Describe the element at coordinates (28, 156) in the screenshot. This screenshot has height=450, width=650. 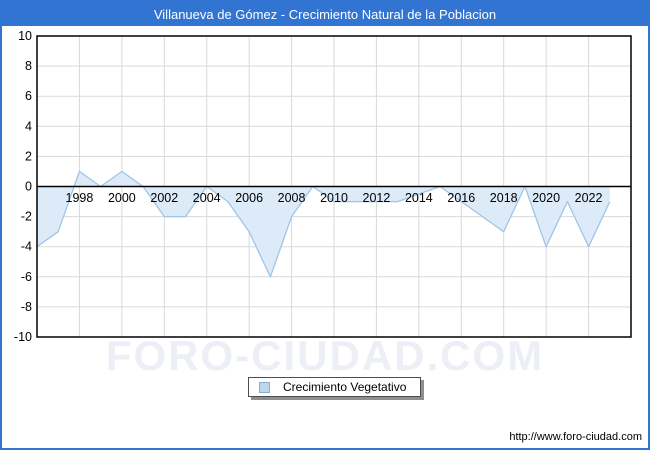
I see `y-tick-label: 2` at that location.